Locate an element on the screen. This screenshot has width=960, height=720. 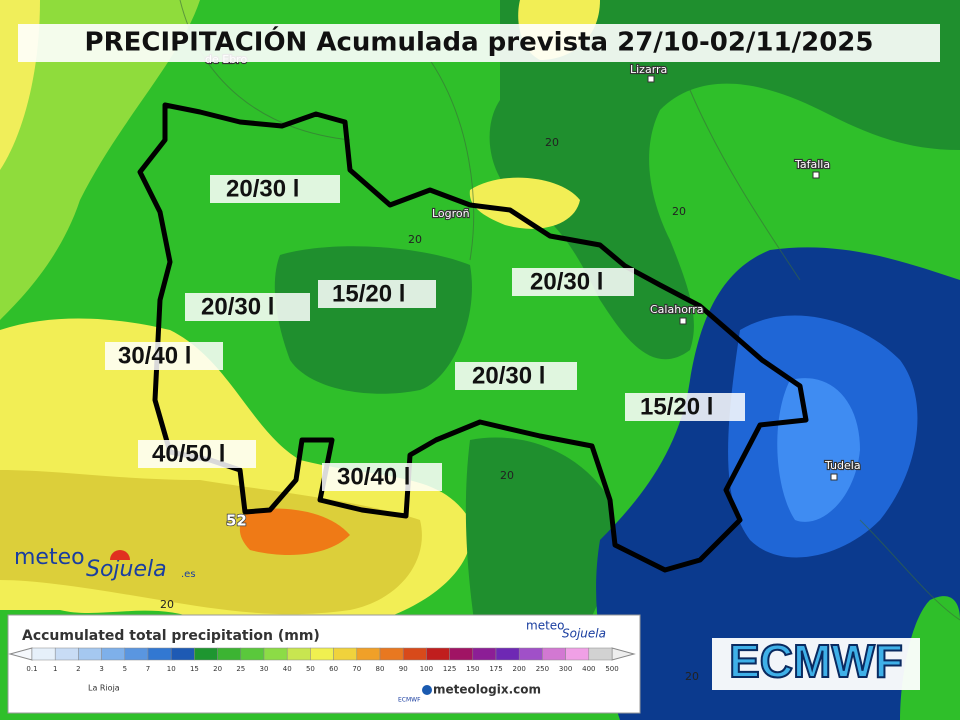
field-orange is located at coordinates (294, 531).